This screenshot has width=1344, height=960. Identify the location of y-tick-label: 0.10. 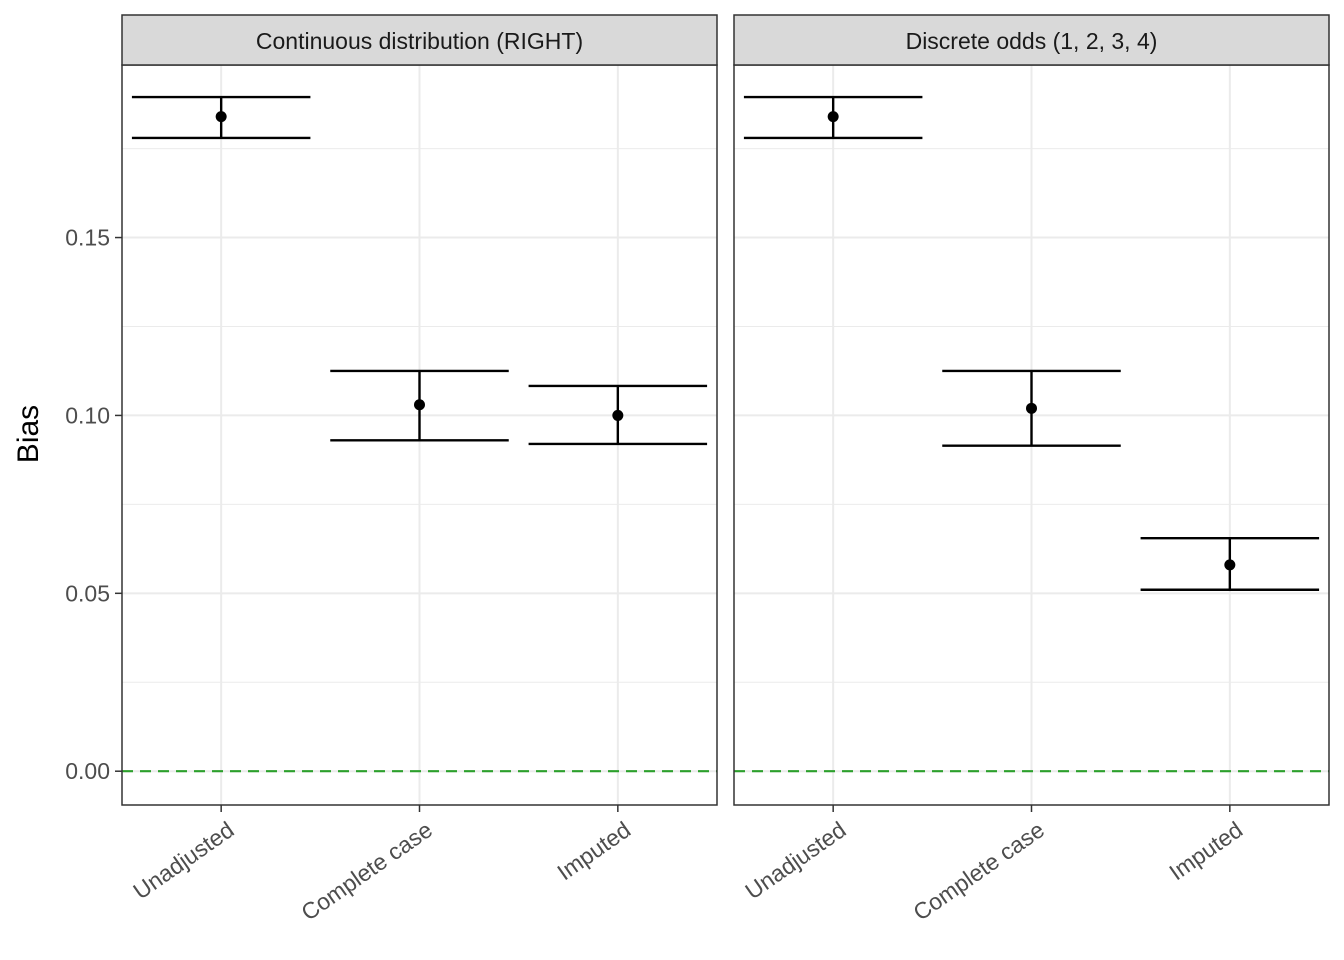
(87, 415).